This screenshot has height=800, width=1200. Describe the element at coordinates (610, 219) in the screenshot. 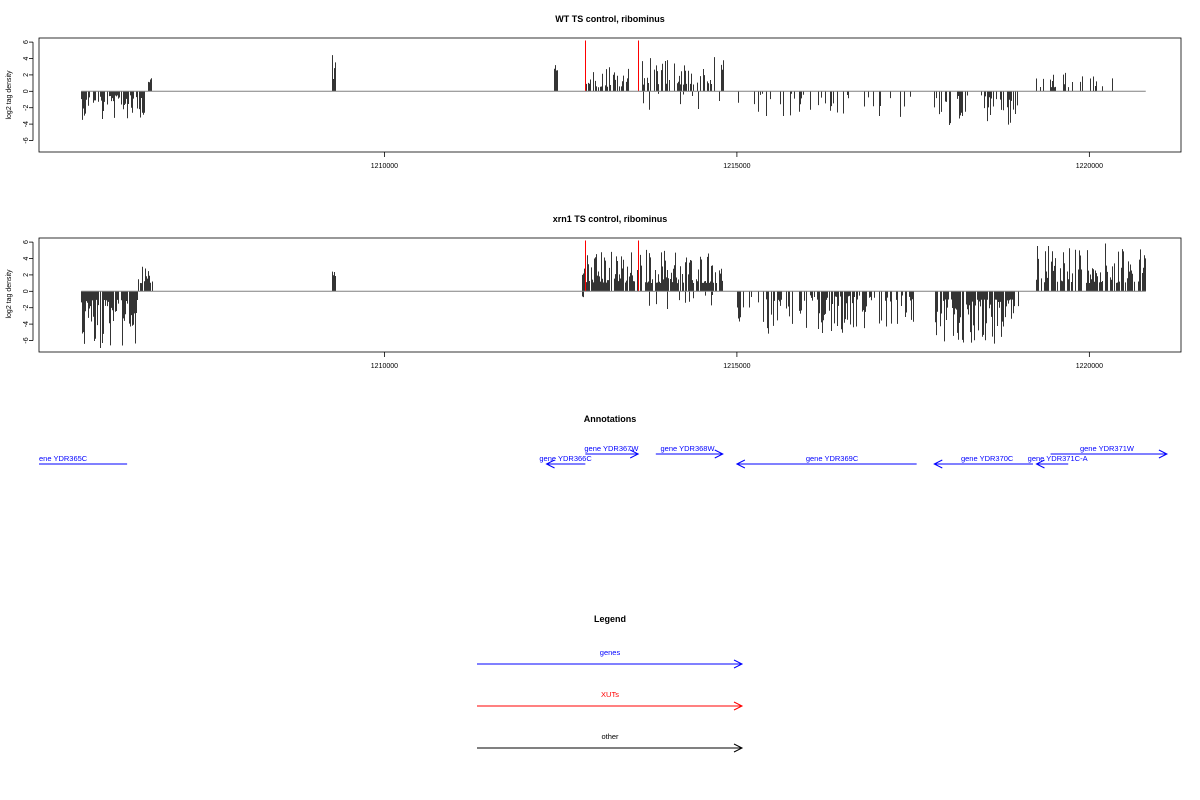

I see `xrn1-track-title: xrn1 TS control, ribominus` at that location.